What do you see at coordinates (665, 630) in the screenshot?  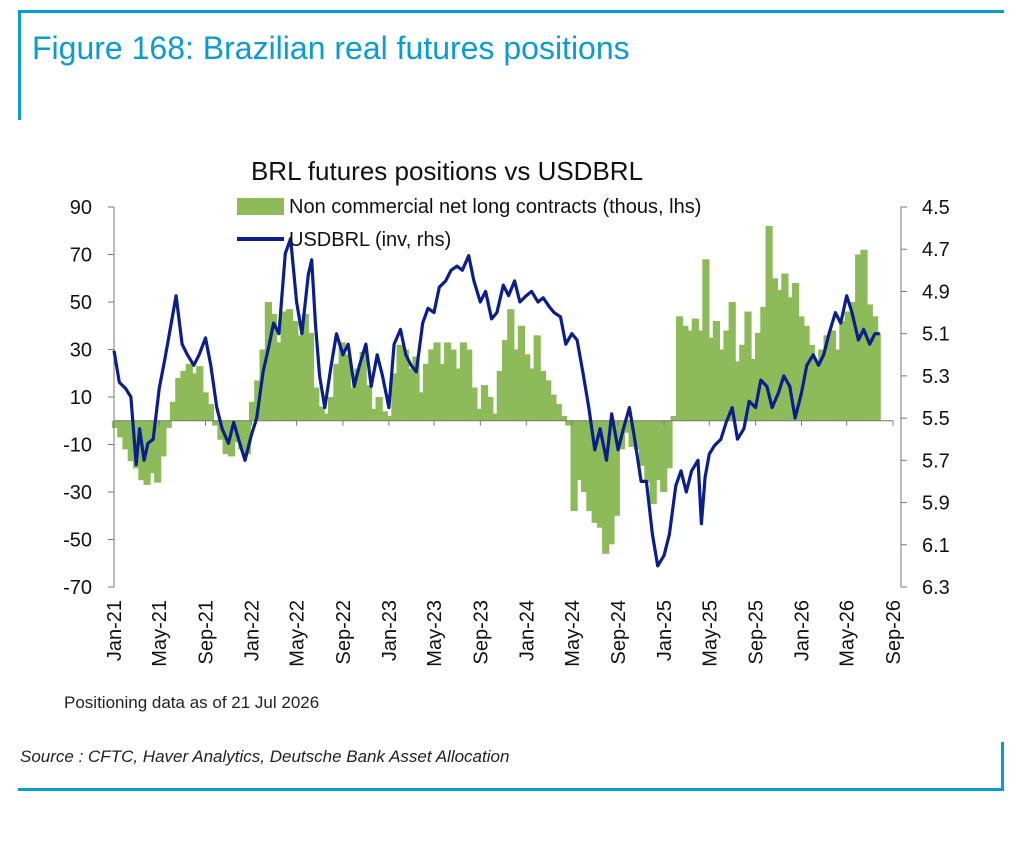 I see `x-tick-label: Jan-25` at bounding box center [665, 630].